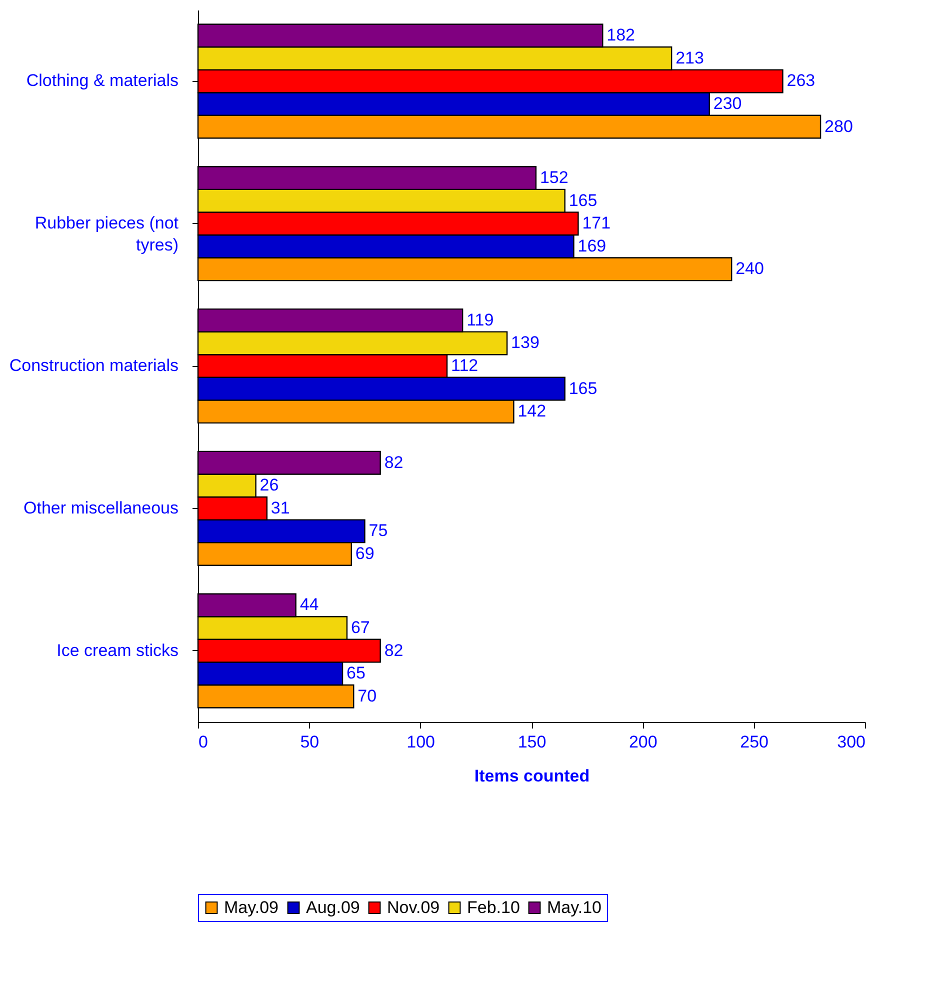 The width and height of the screenshot is (926, 983). Describe the element at coordinates (554, 178) in the screenshot. I see `data-label: 152` at that location.